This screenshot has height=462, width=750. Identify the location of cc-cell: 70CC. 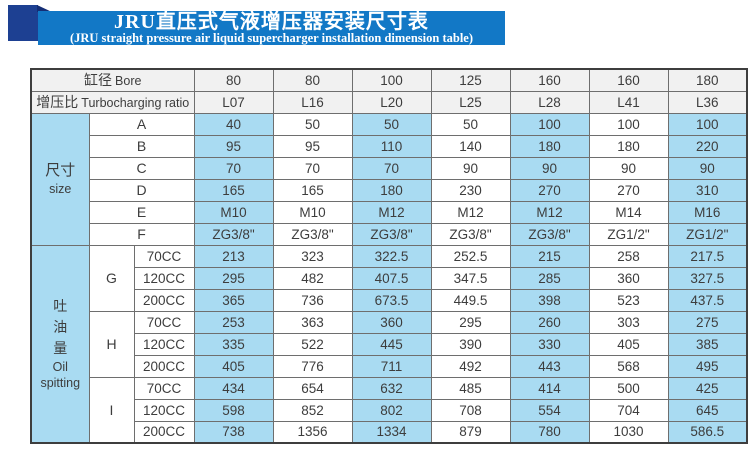
(164, 322).